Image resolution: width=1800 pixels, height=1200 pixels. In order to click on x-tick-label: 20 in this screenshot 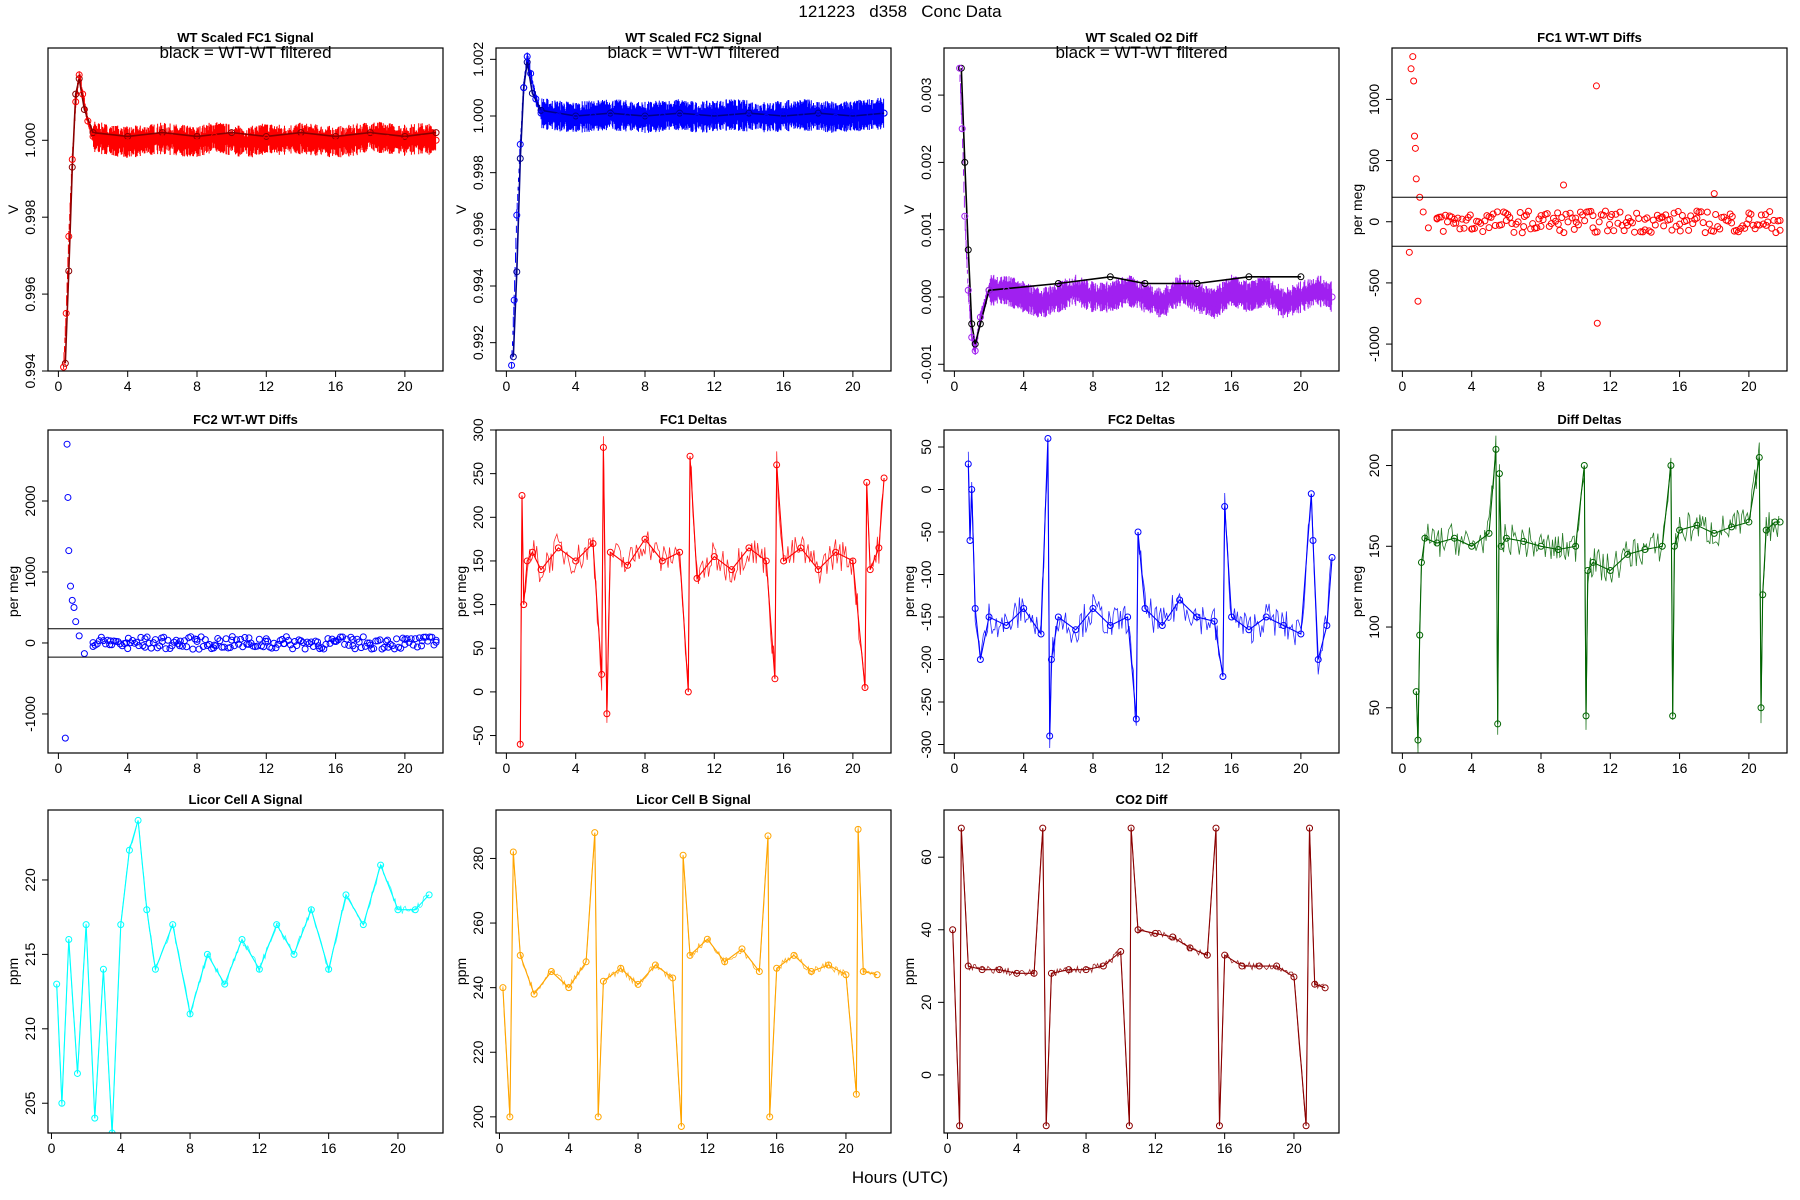, I will do `click(853, 768)`.